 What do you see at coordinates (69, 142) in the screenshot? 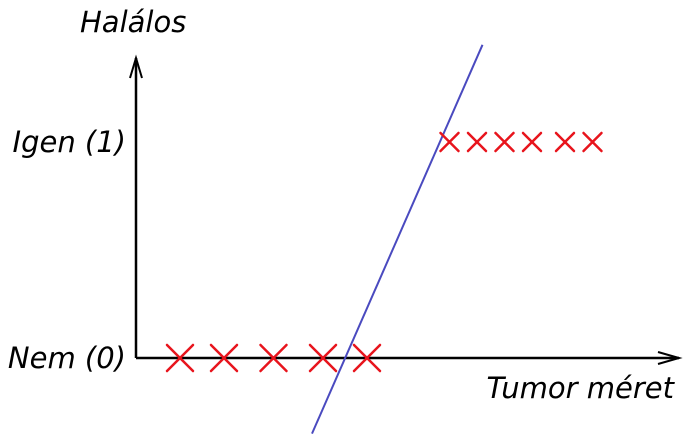
I see `y-tick-label-1: Igen (1)` at bounding box center [69, 142].